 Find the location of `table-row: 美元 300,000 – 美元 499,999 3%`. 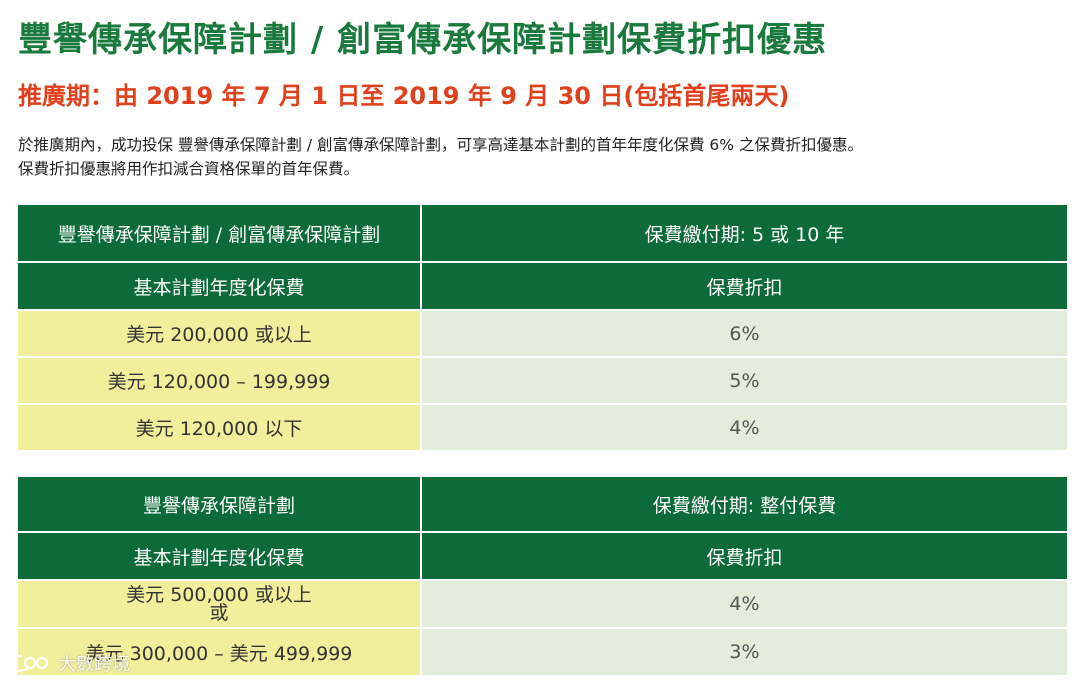

table-row: 美元 300,000 – 美元 499,999 3% is located at coordinates (542, 652).